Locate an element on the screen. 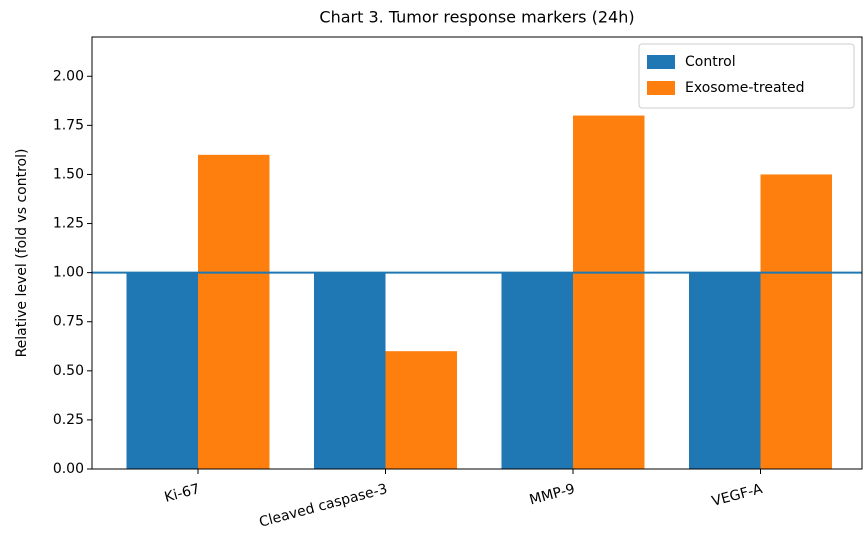 Image resolution: width=863 pixels, height=544 pixels. y-tick-label: 0.50 is located at coordinates (68, 371).